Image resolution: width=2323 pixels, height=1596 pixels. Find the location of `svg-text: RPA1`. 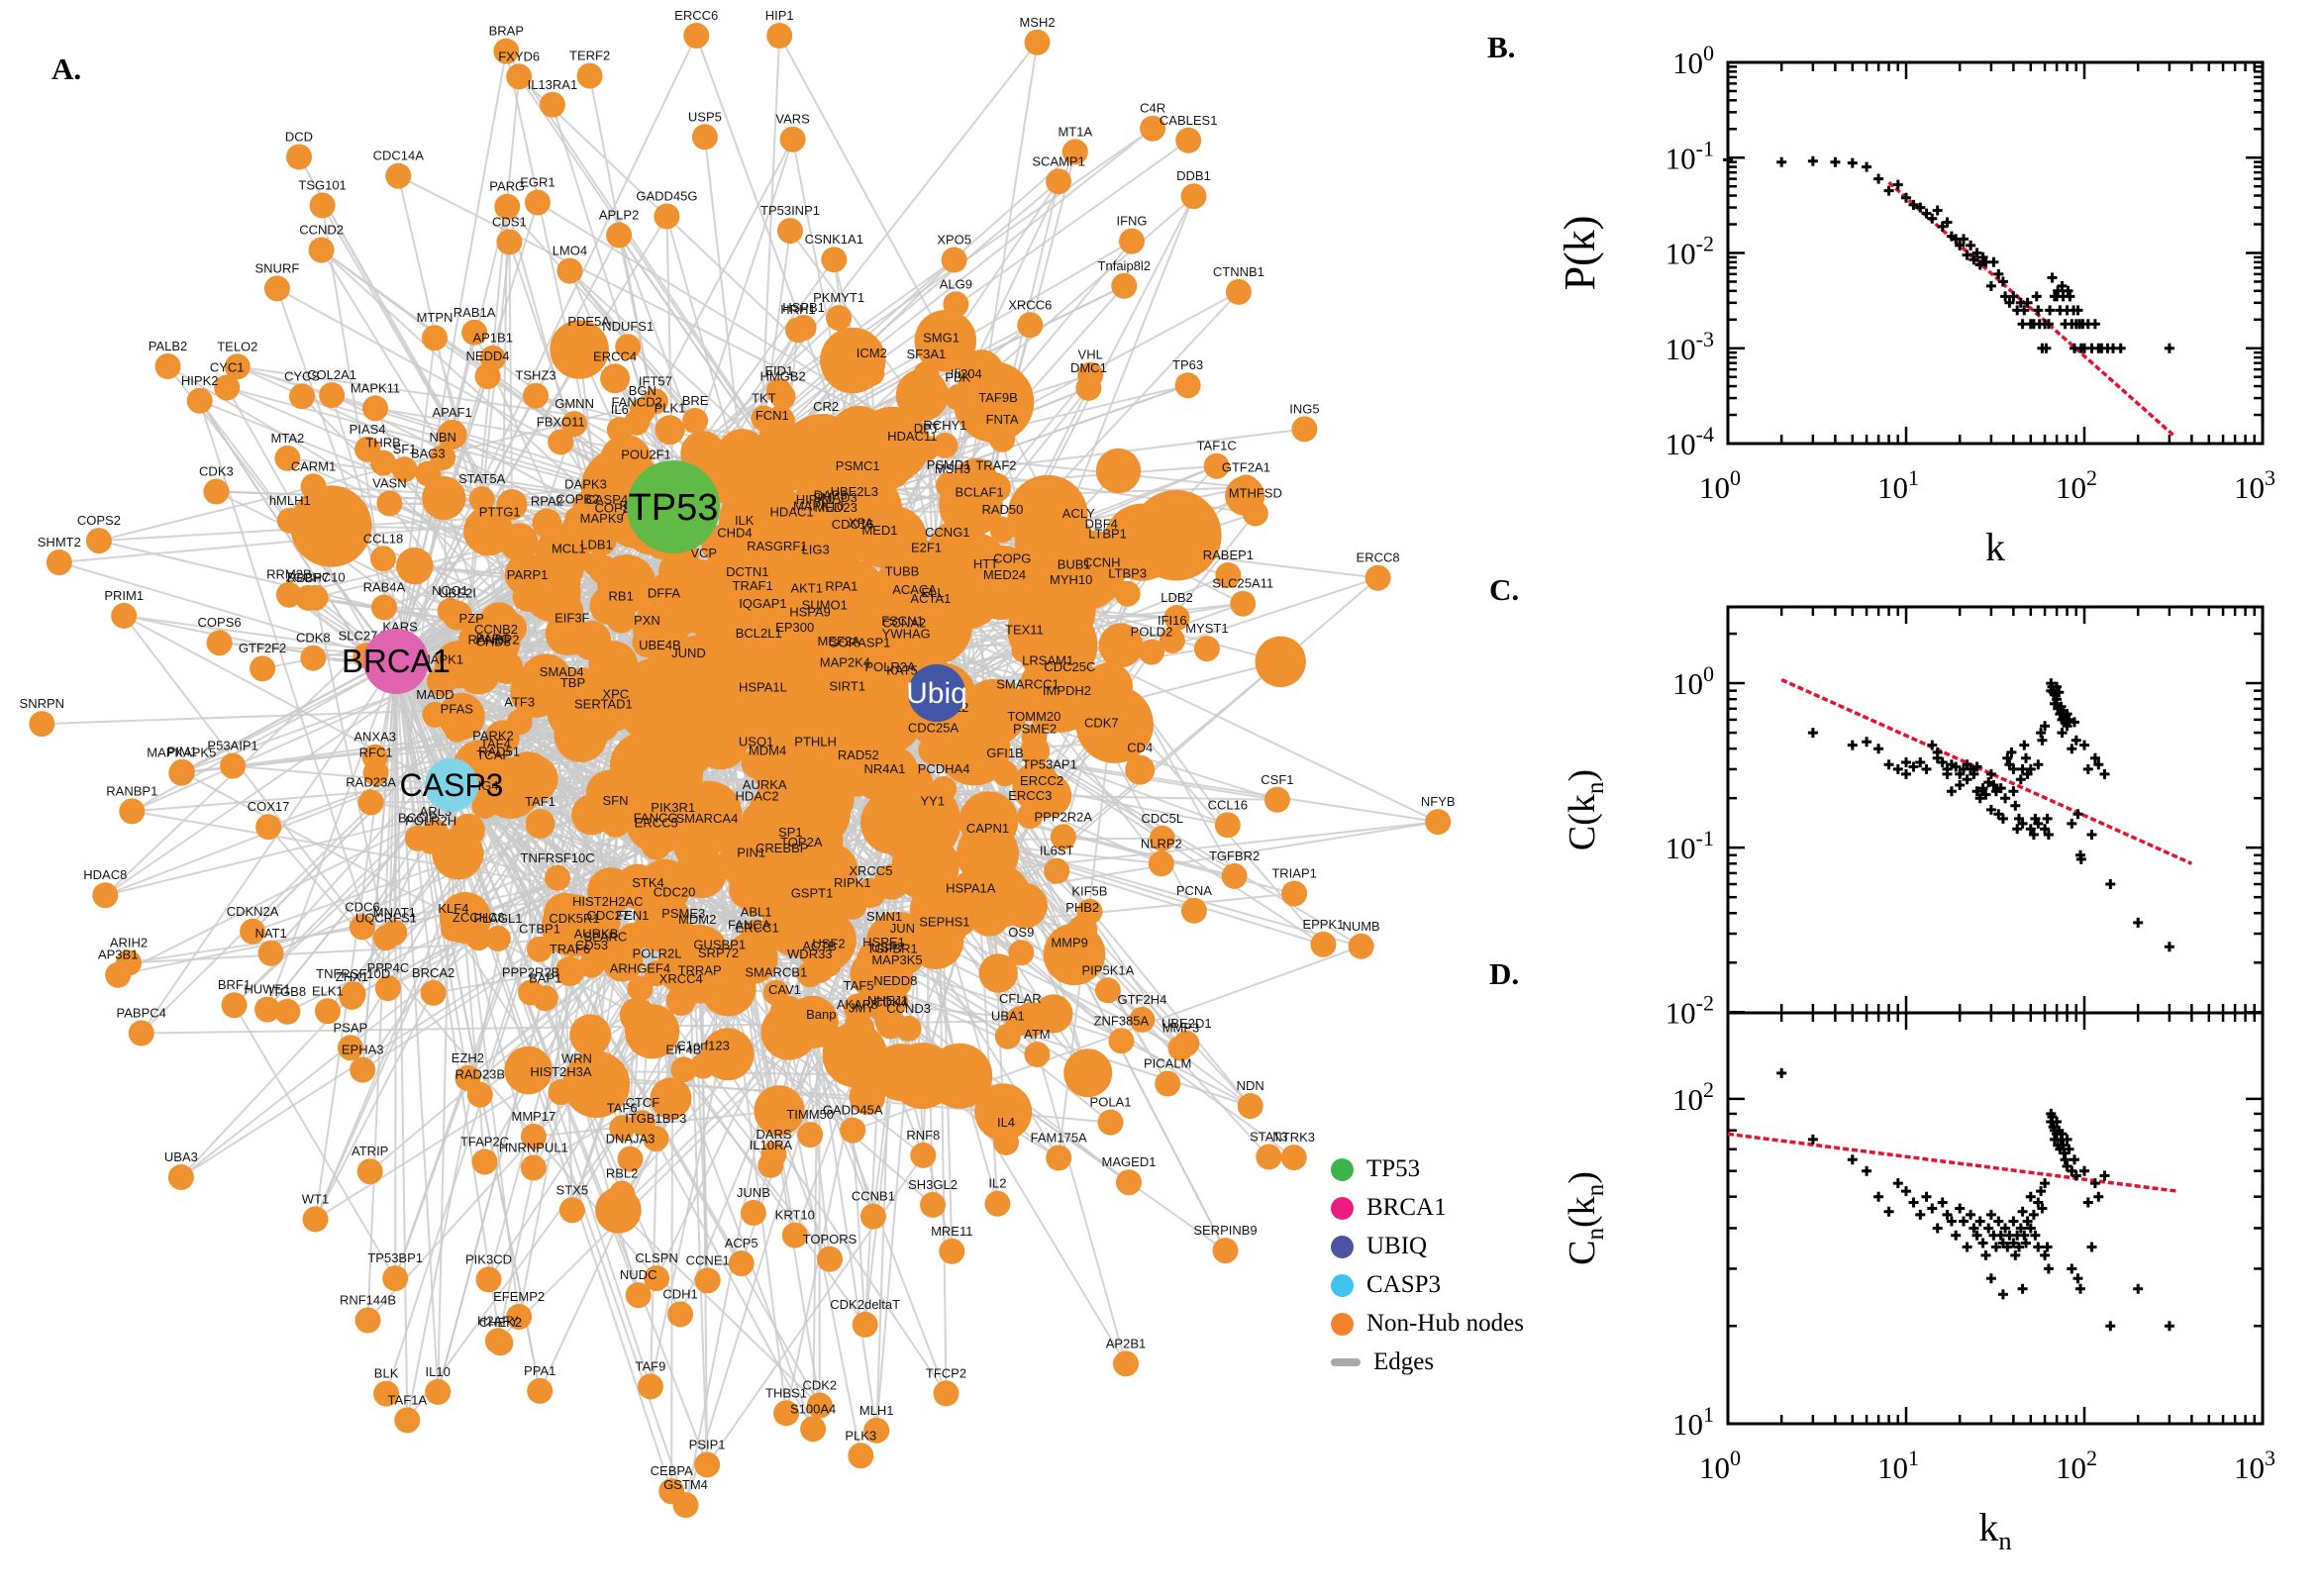

svg-text: RPA1 is located at coordinates (842, 585).